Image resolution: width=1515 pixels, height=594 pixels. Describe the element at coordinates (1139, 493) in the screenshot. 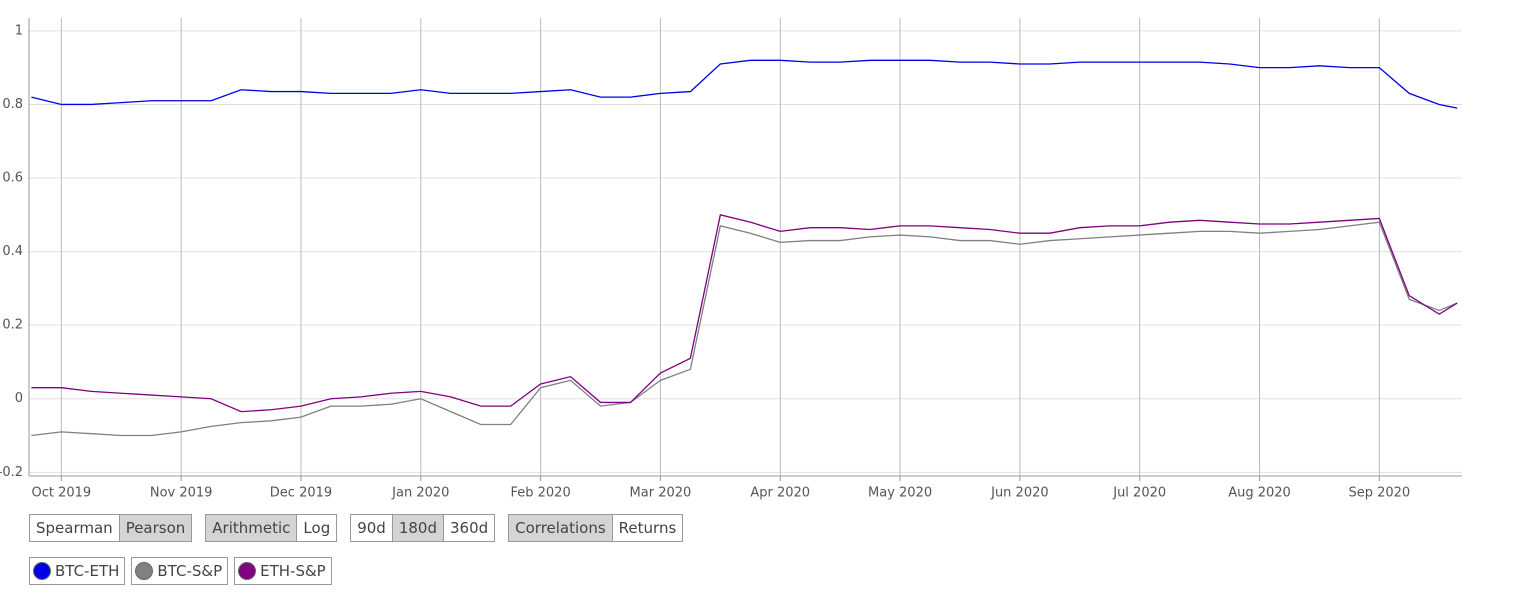

I see `x-tick-label: Jul 2020` at that location.